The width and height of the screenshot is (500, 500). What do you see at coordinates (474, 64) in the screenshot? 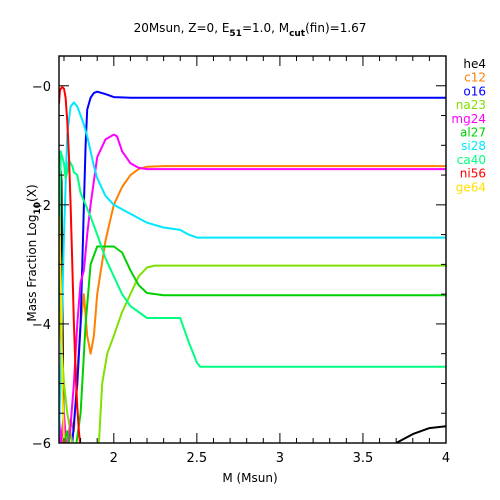
I see `legend-he4: he4` at bounding box center [474, 64].